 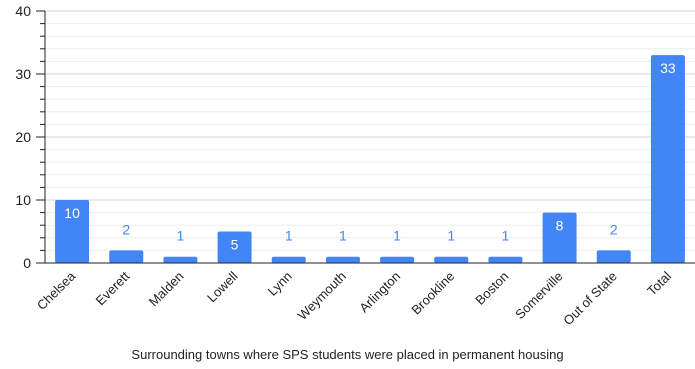 What do you see at coordinates (72, 231) in the screenshot?
I see `bar-chelsea` at bounding box center [72, 231].